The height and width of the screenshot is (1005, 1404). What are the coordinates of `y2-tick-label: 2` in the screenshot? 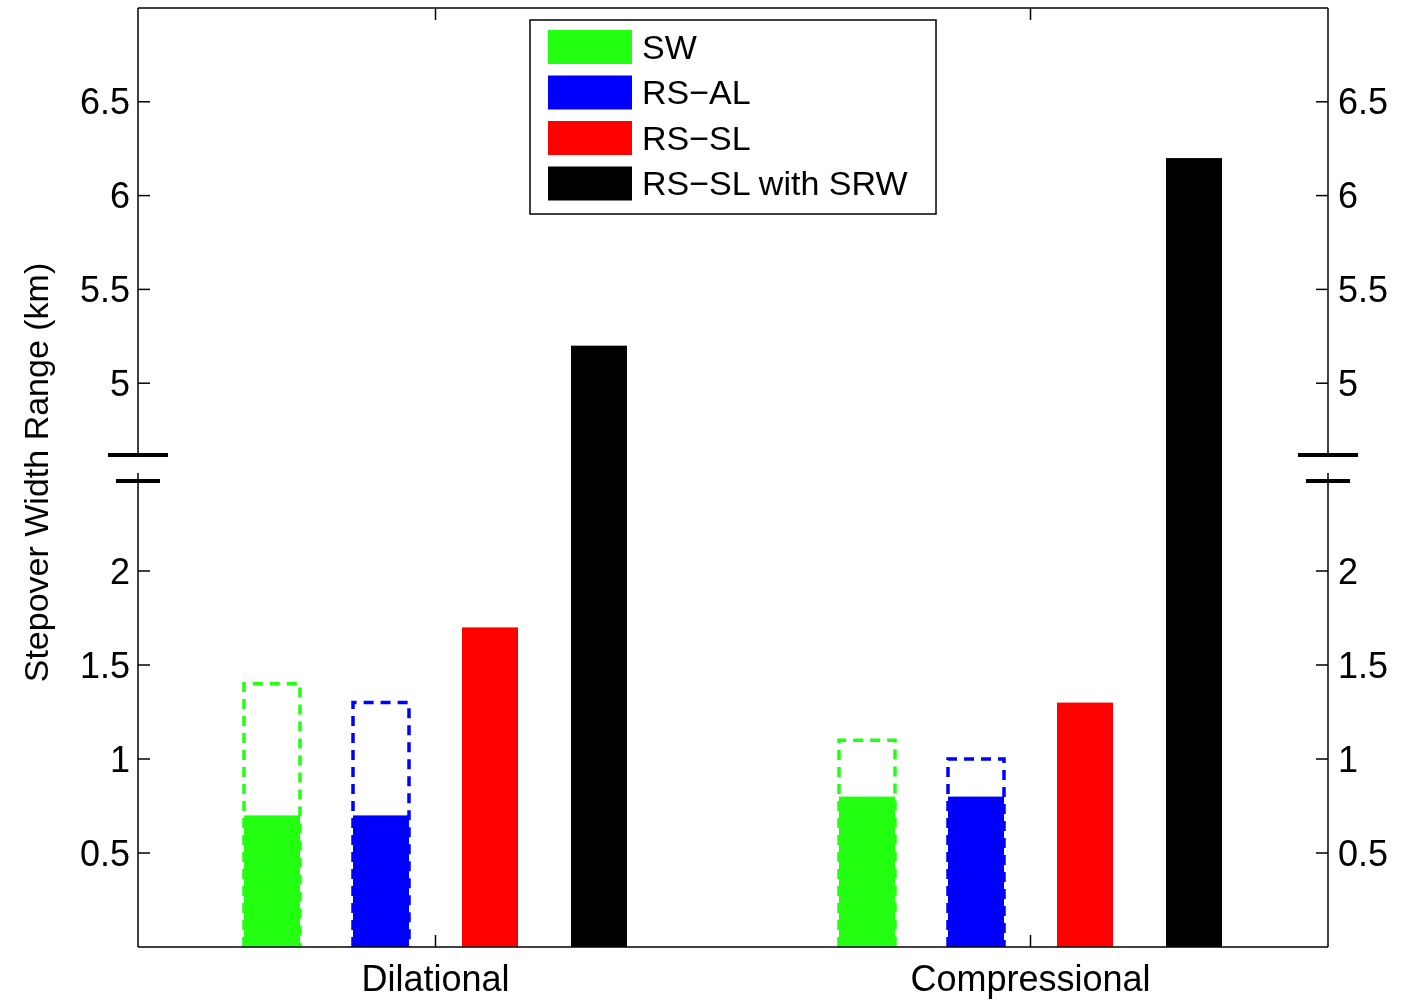 It's located at (1348, 571).